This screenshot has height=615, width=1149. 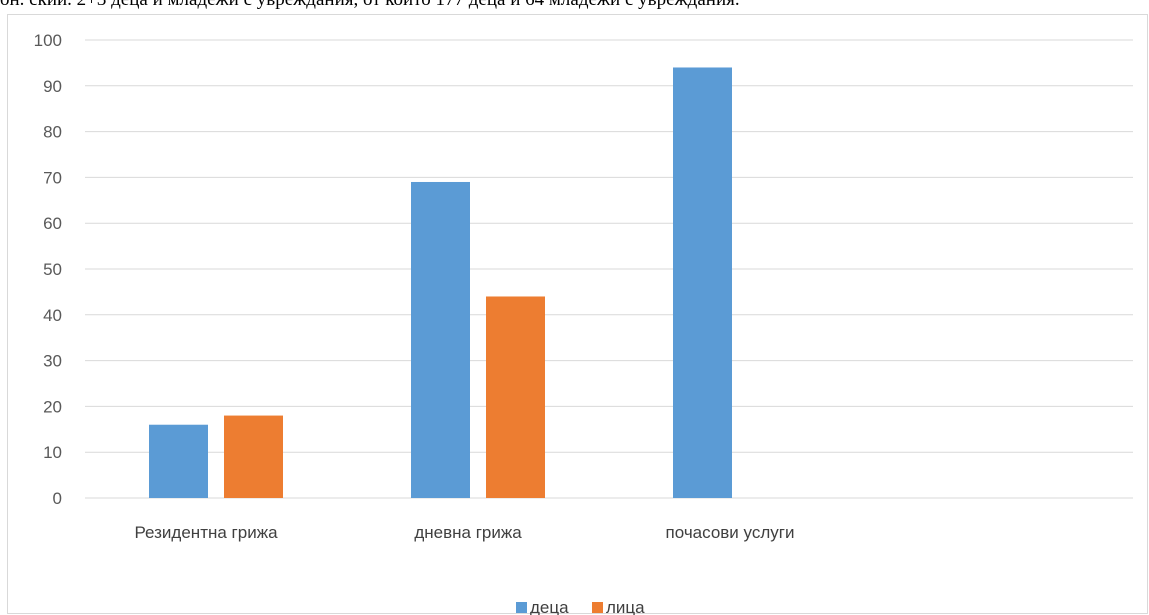 What do you see at coordinates (57, 498) in the screenshot?
I see `y-tick-label: 0` at bounding box center [57, 498].